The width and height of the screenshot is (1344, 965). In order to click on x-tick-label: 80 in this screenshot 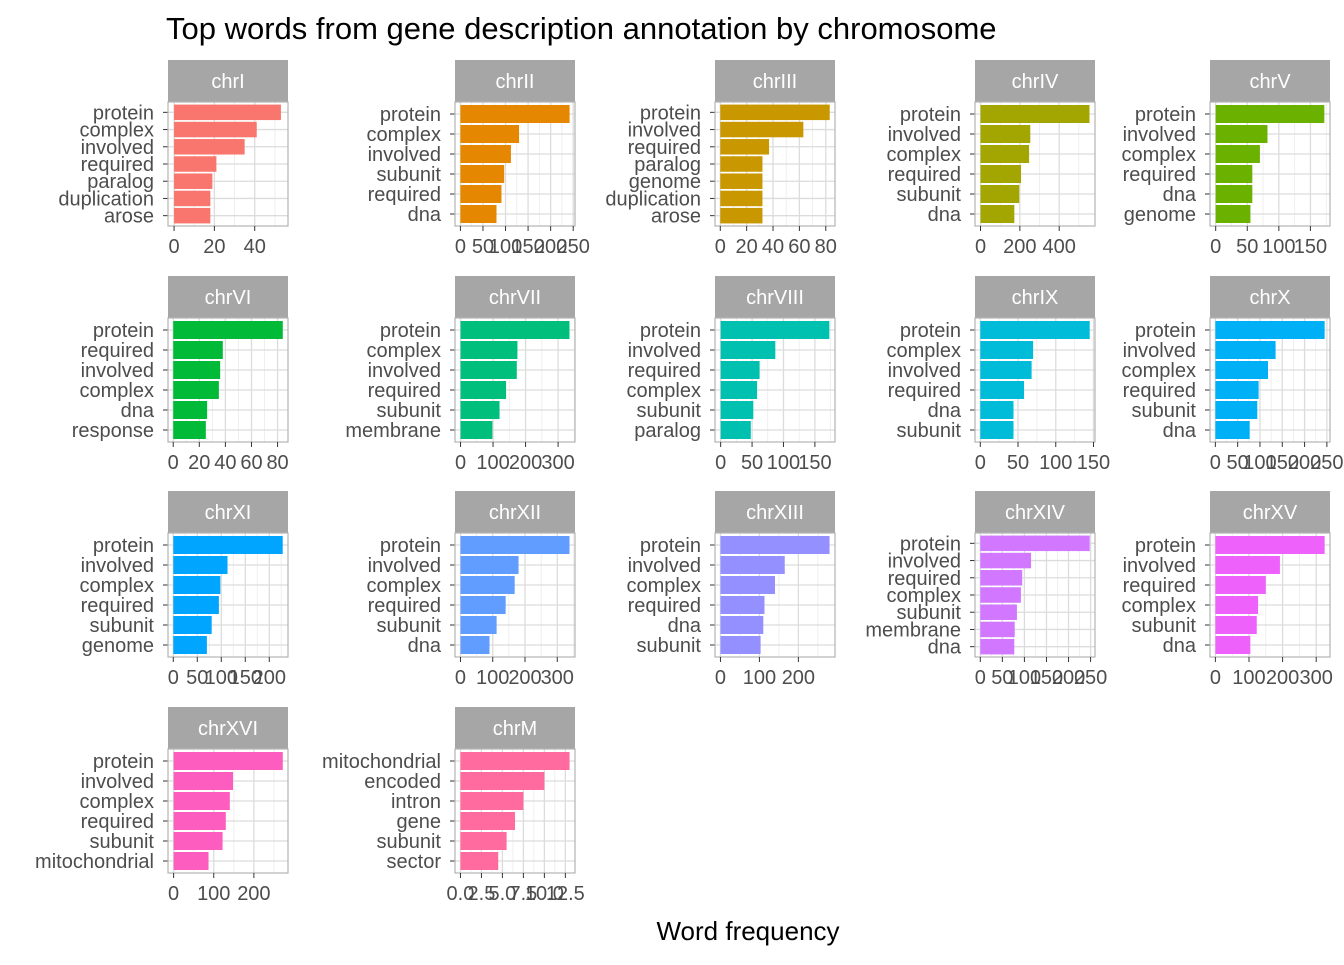, I will do `click(826, 247)`.